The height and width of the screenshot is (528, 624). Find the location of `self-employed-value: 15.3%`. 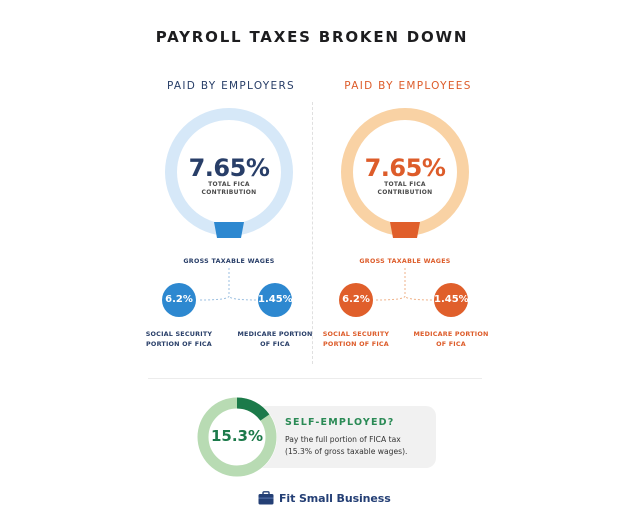

self-employed-value: 15.3% is located at coordinates (237, 436).